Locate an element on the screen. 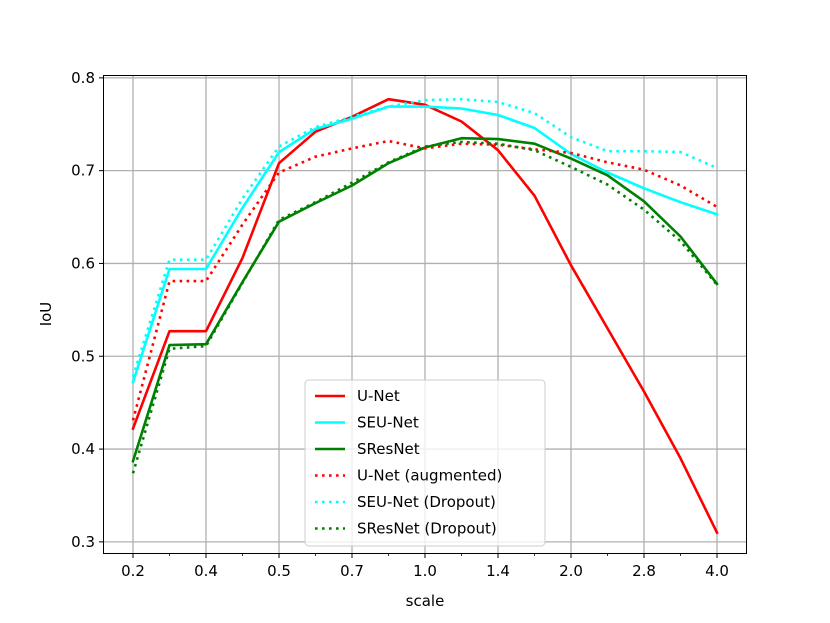 This screenshot has width=830, height=623. legend-label: SResNet is located at coordinates (388, 449).